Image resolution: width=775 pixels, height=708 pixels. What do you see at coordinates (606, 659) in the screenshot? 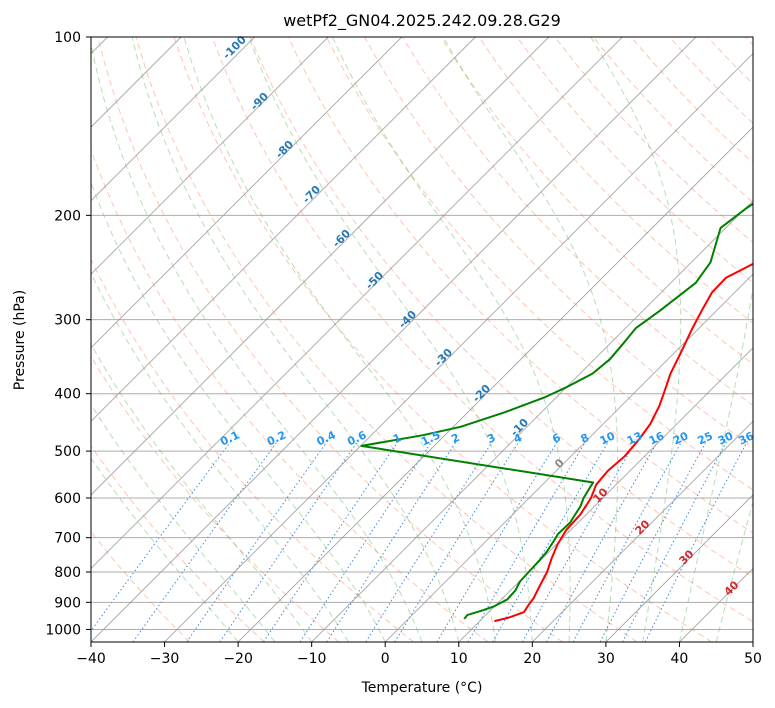
I see `x-tick-label: 30` at bounding box center [606, 659].